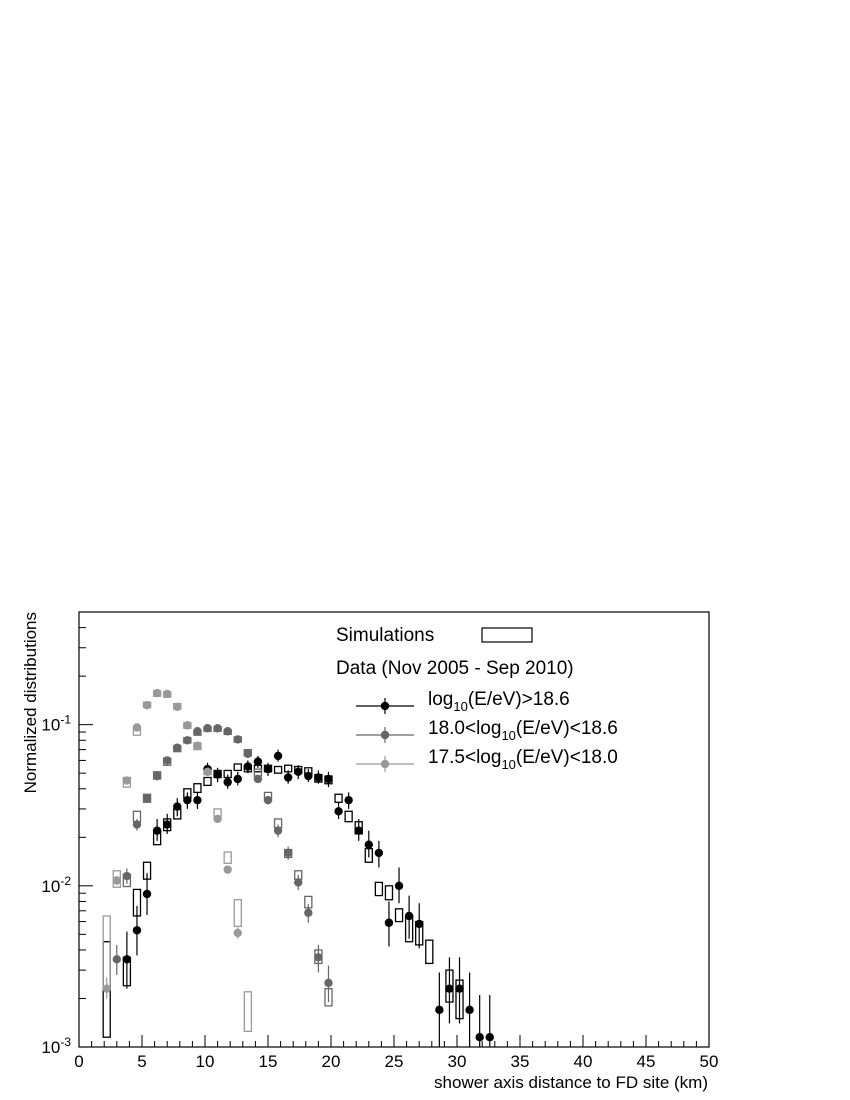 The width and height of the screenshot is (850, 1100). Describe the element at coordinates (30, 702) in the screenshot. I see `y-axis-title: Normalized distributions` at that location.